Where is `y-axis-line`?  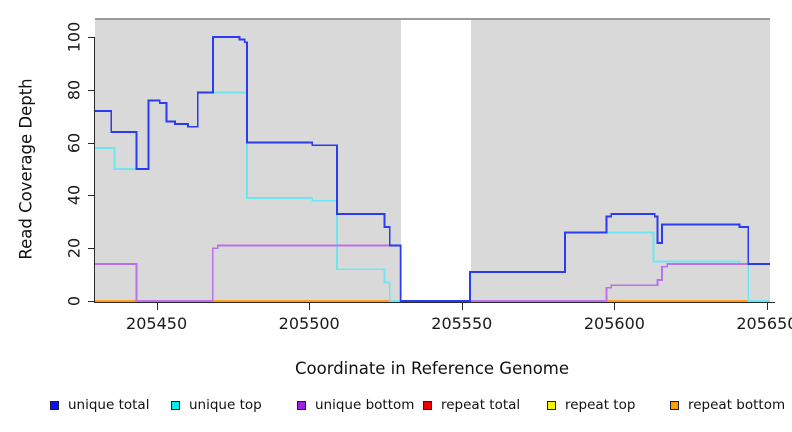 y-axis-line is located at coordinates (94, 170).